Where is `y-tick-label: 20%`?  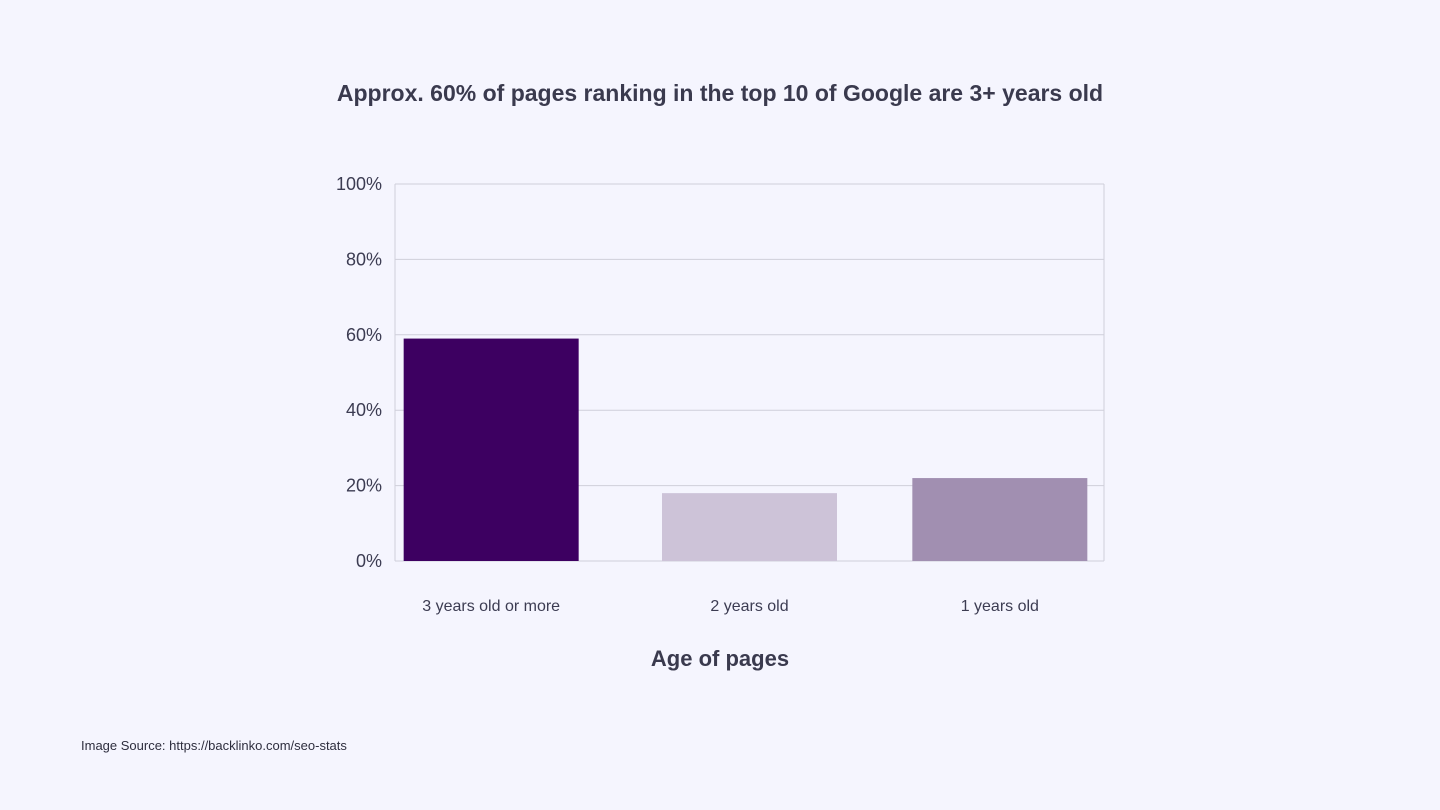
y-tick-label: 20% is located at coordinates (364, 486).